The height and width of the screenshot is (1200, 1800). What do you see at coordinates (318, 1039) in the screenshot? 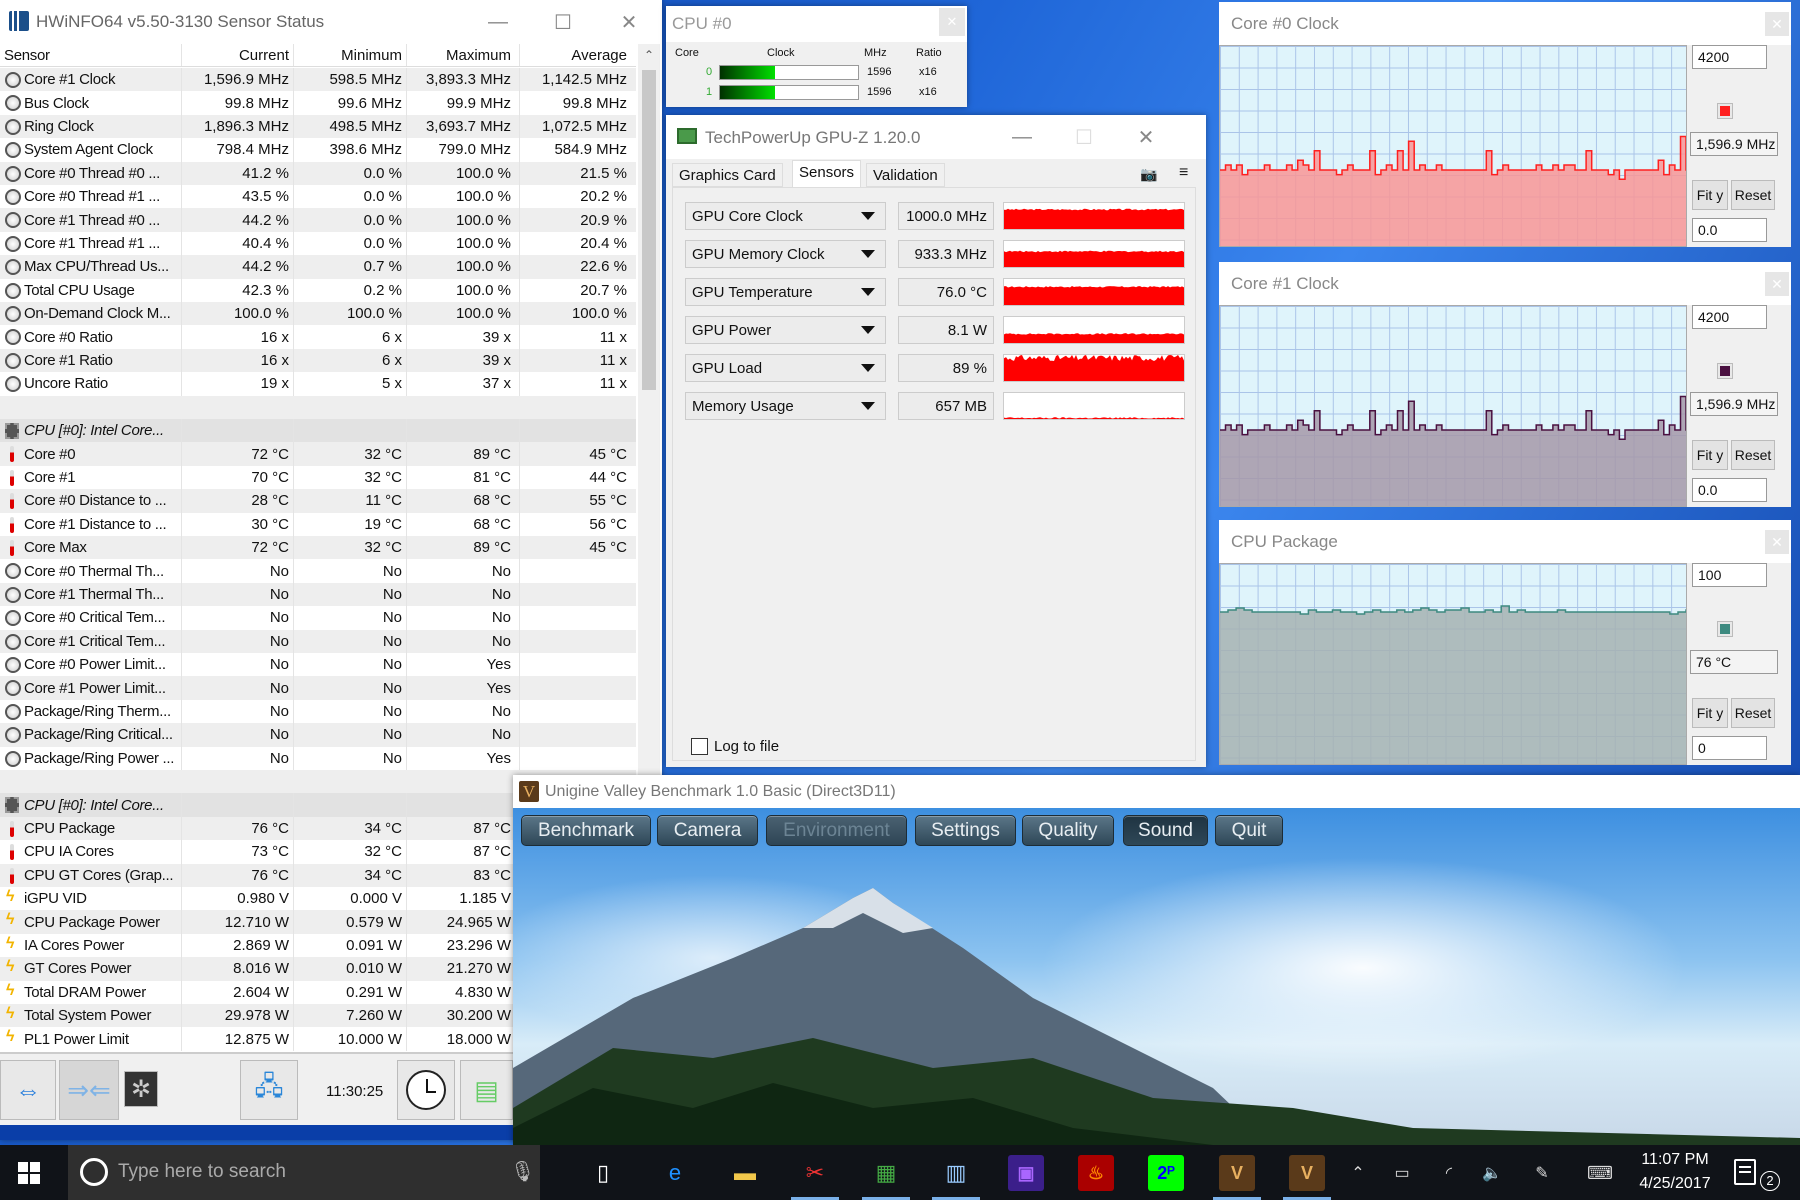
I see `table-row: ϟ PL1 Power Limit 12.875 W 10.000 W 18.000 W` at bounding box center [318, 1039].